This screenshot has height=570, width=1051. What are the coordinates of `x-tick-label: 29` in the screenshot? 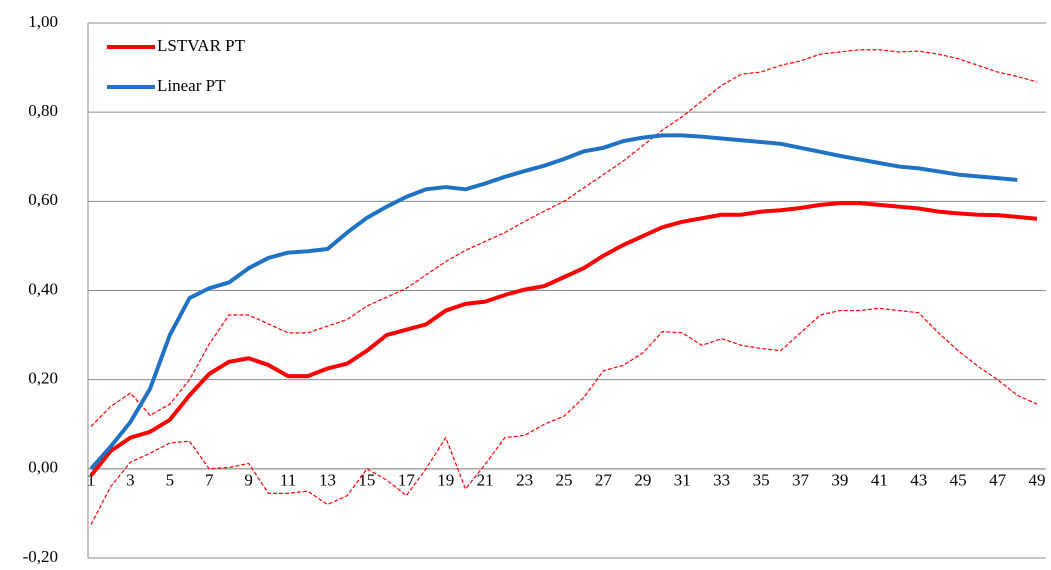 It's located at (642, 480).